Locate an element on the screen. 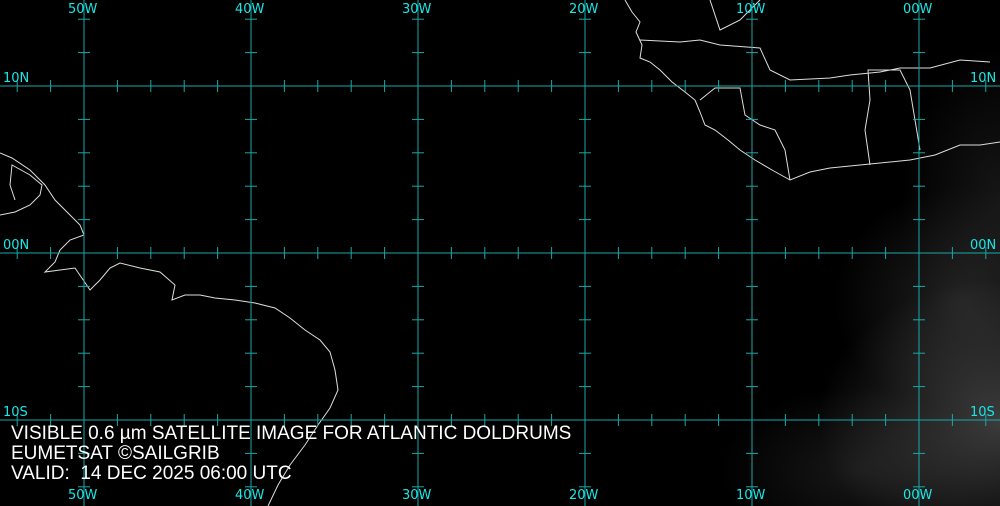 The height and width of the screenshot is (506, 1000). africa-coast is located at coordinates (812, 90).